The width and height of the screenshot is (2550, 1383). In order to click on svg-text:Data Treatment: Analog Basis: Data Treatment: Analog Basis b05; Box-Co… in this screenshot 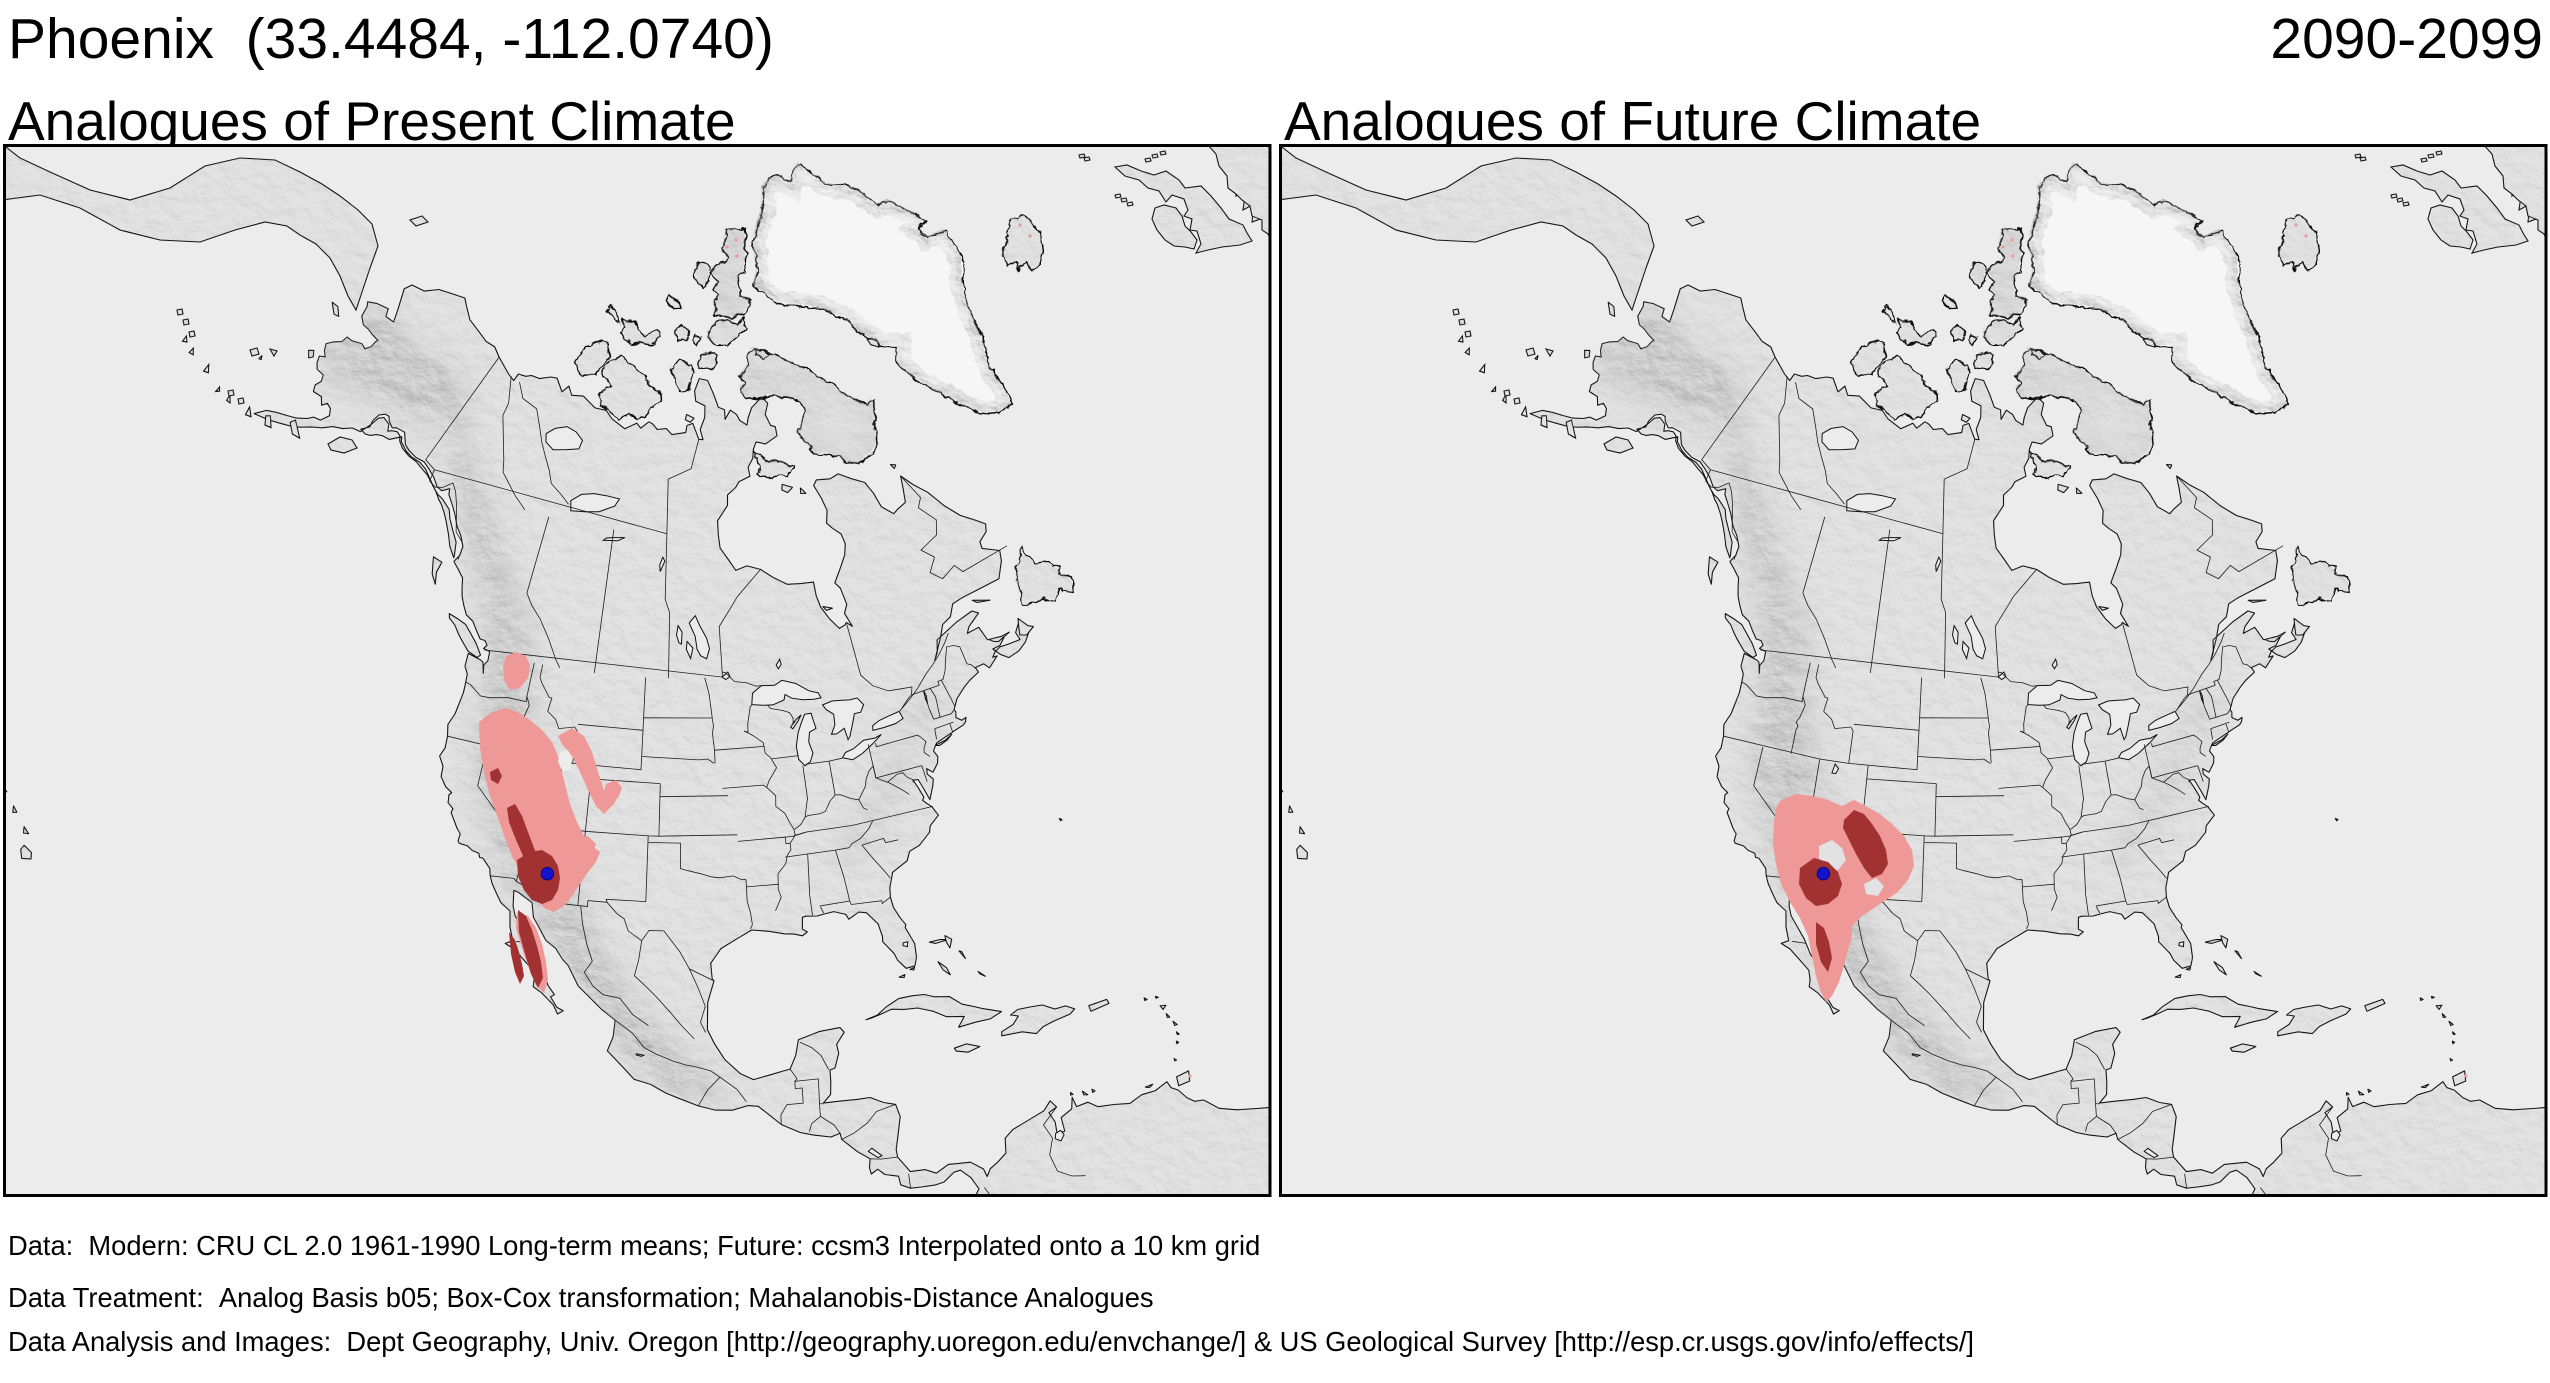, I will do `click(581, 1297)`.